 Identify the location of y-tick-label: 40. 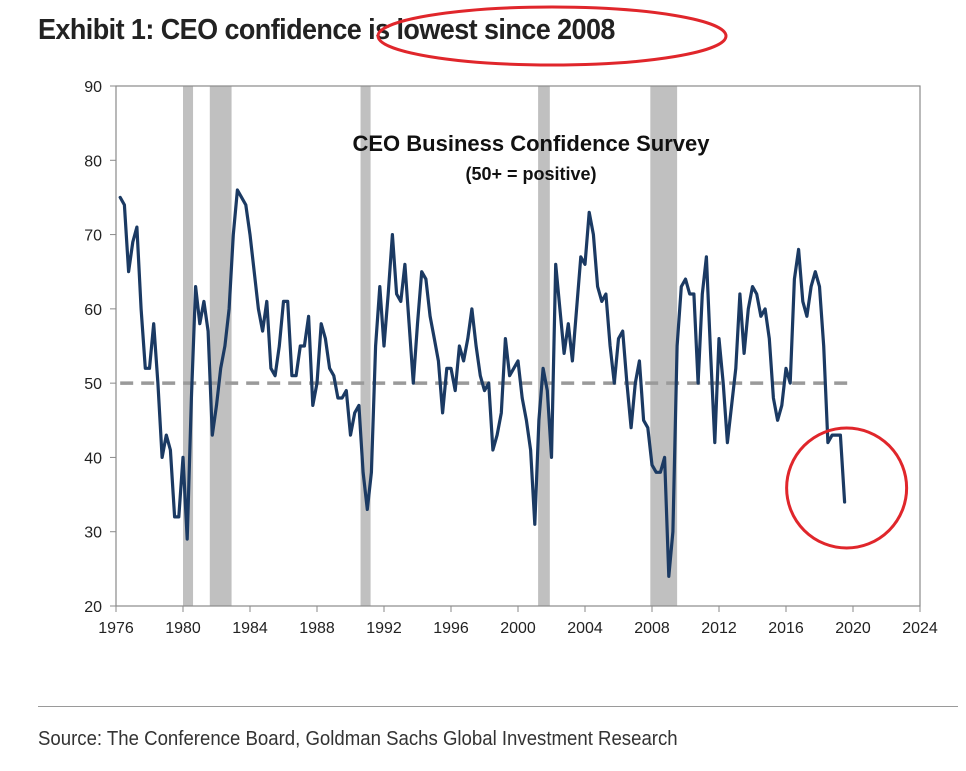
(93, 458).